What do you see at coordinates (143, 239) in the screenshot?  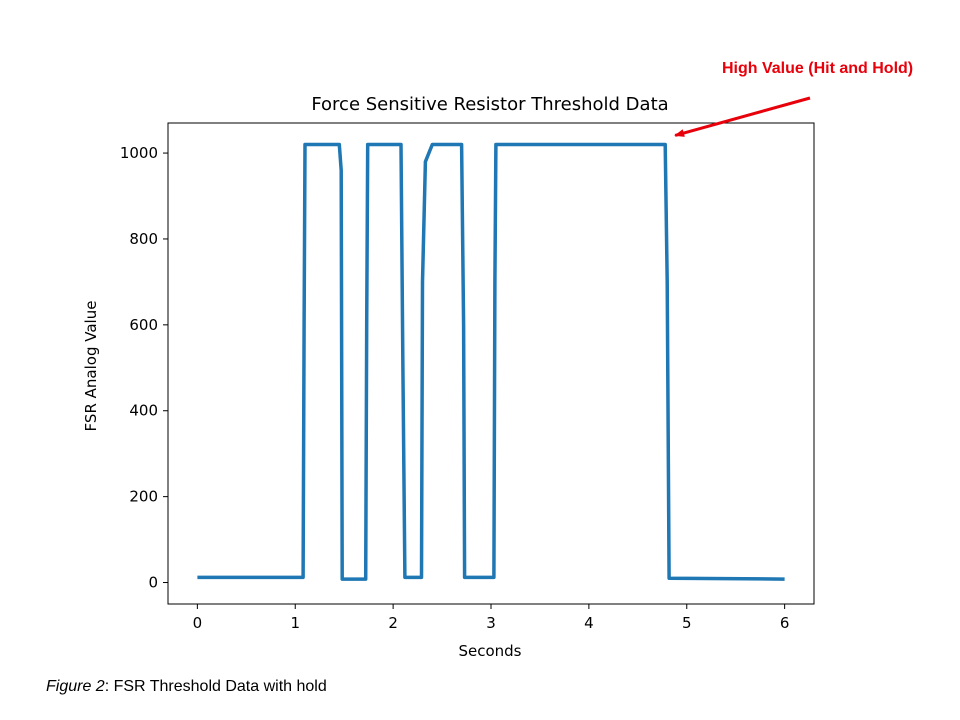 I see `y-tick-label: 800` at bounding box center [143, 239].